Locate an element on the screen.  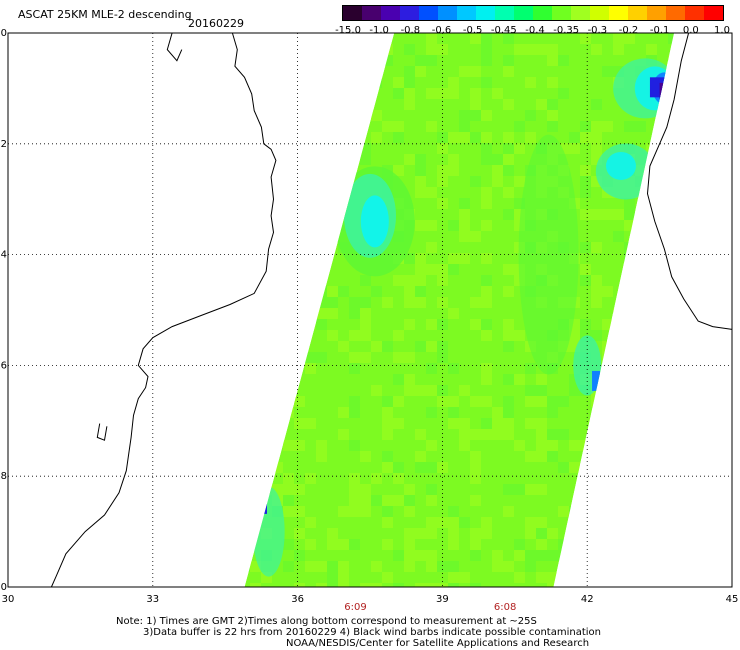
cyan-patch-east is located at coordinates (620, 165).